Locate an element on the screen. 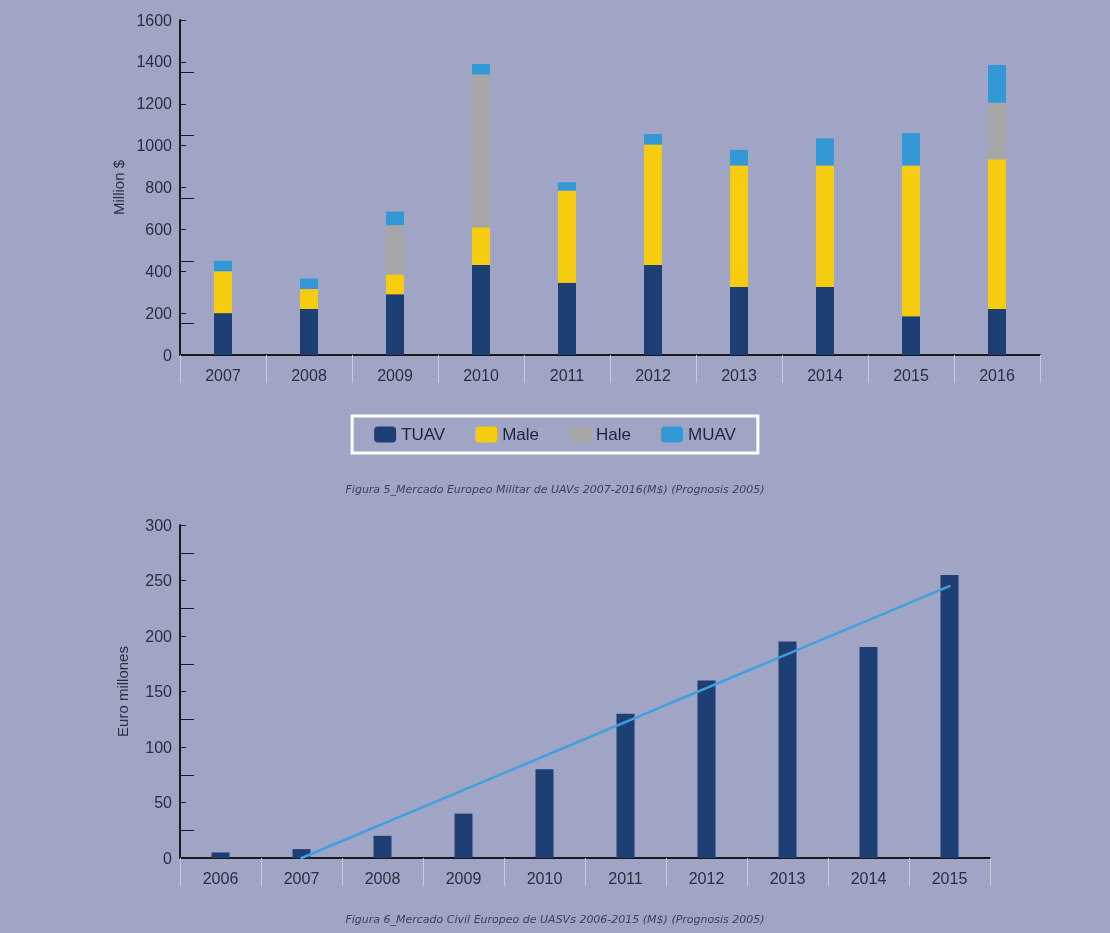 The height and width of the screenshot is (933, 1110). x-tick-label: 2006 is located at coordinates (220, 878).